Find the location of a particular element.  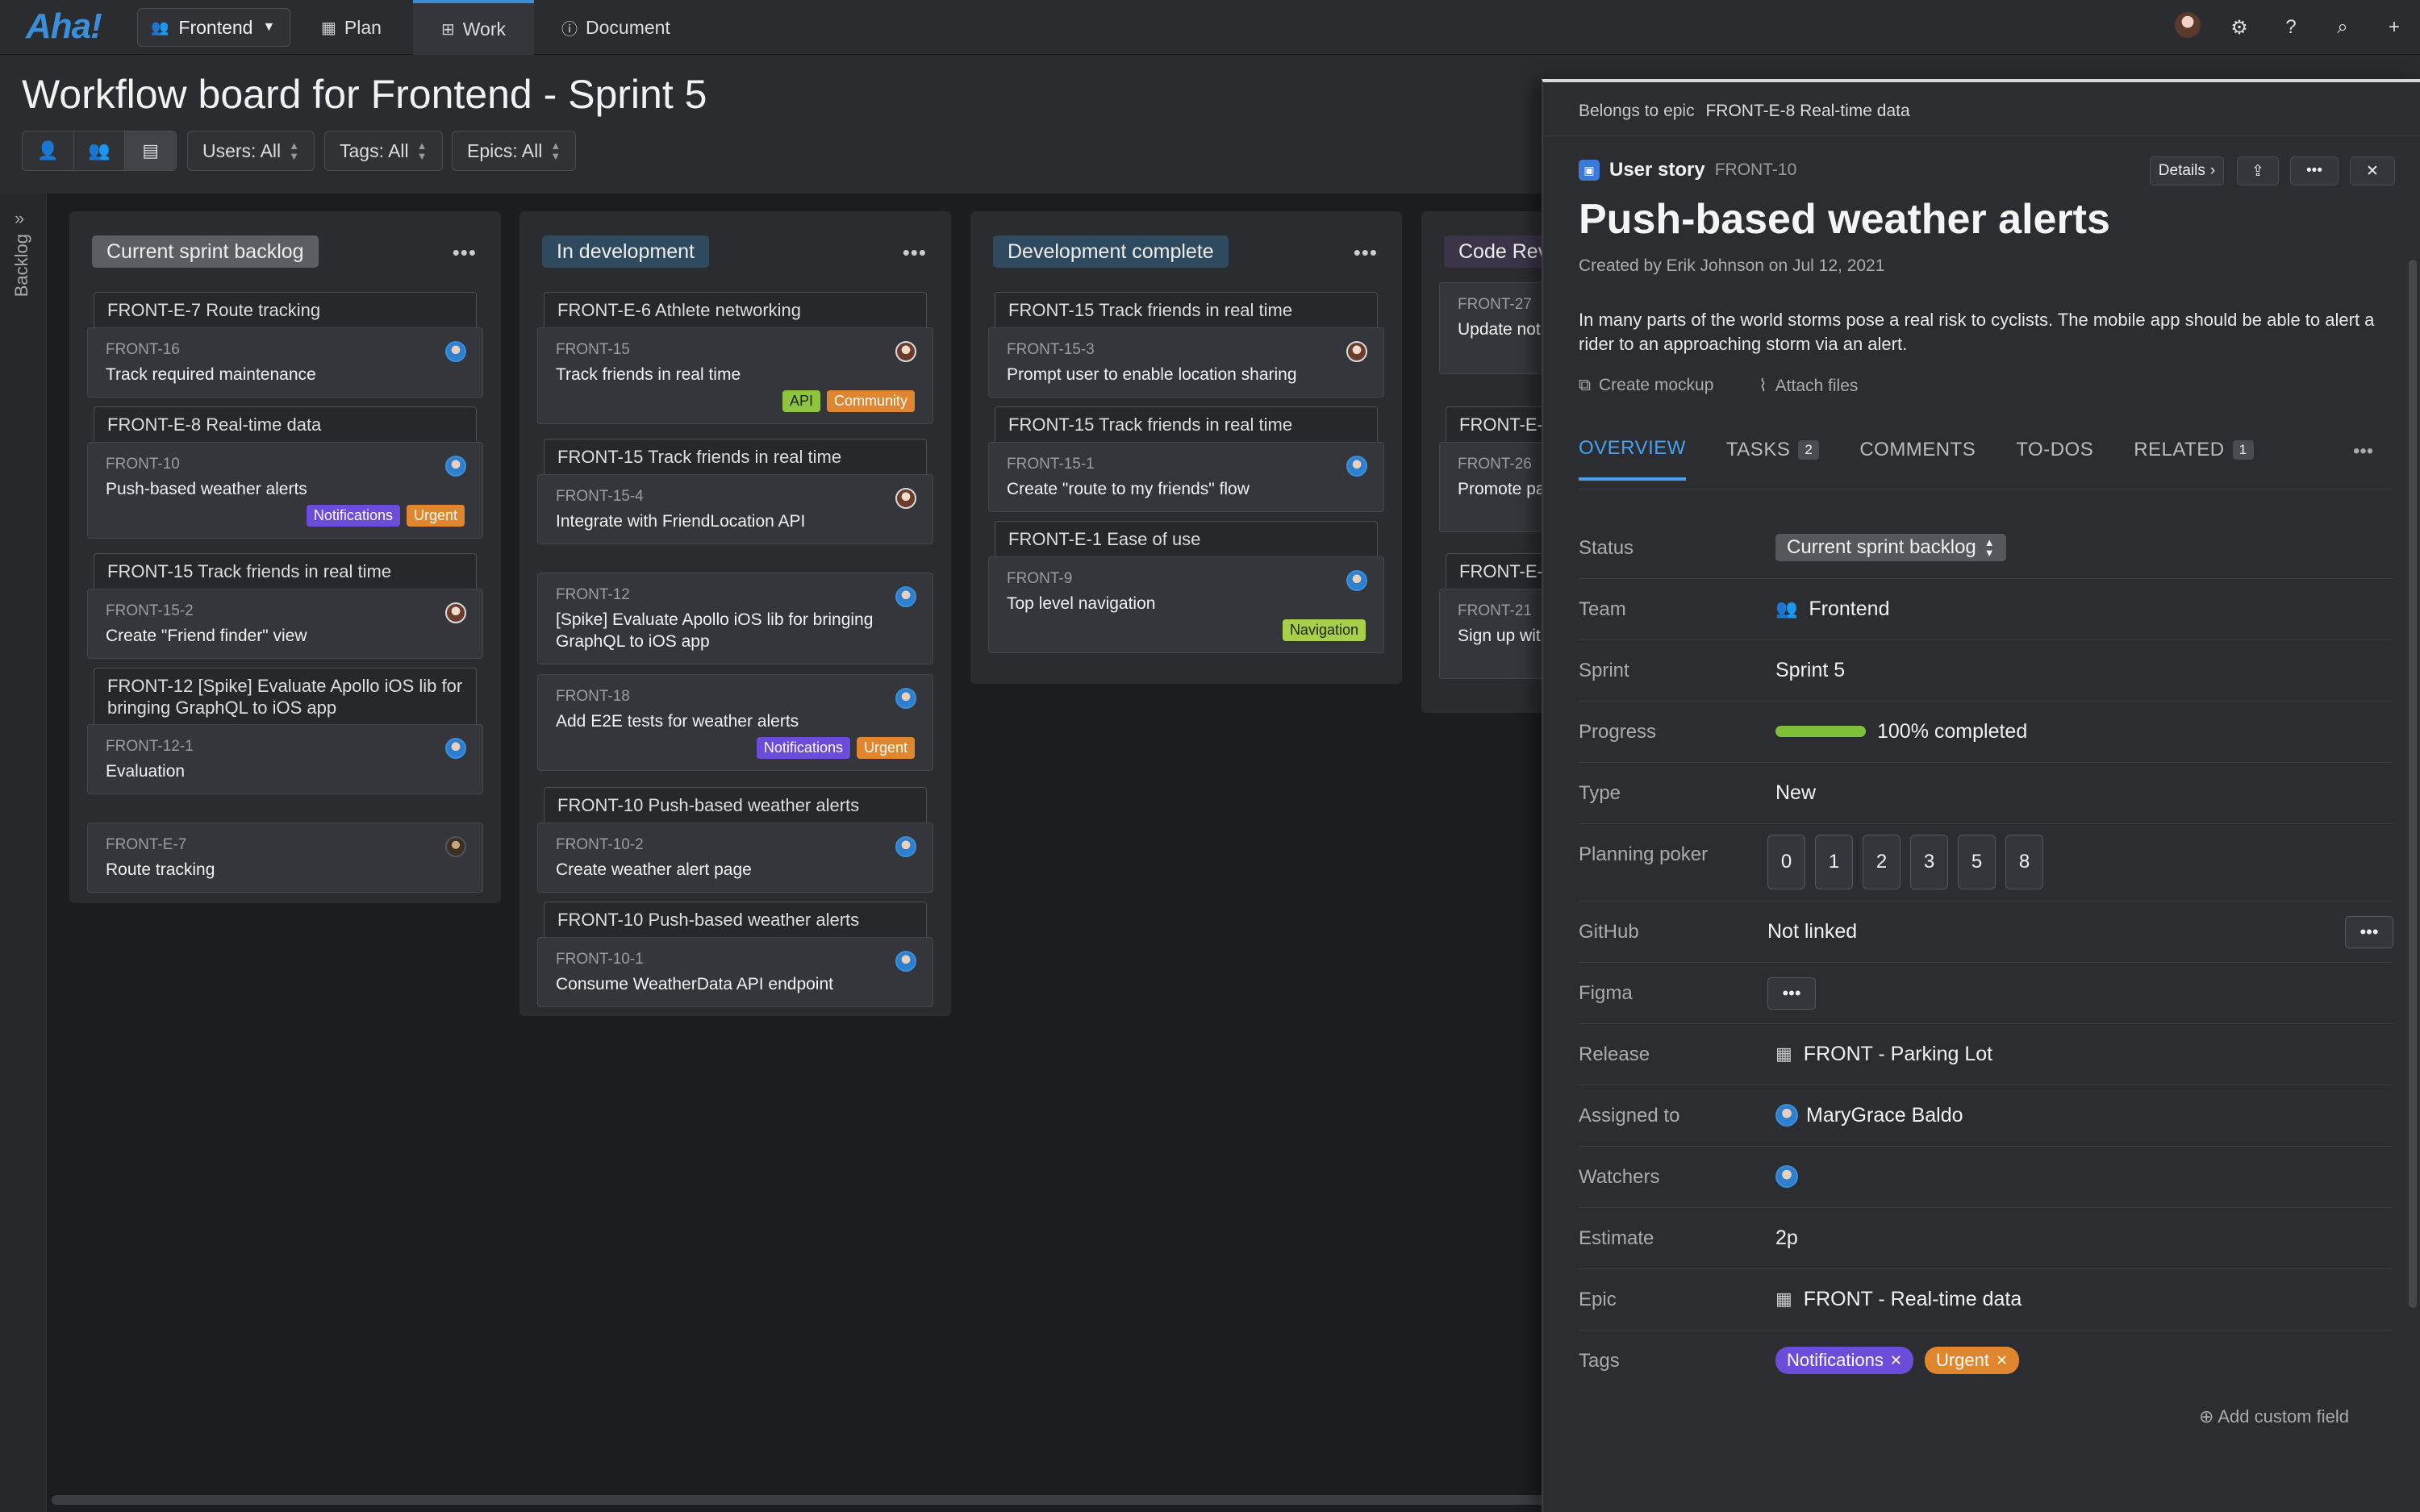

tag-notifications: Notifications ✕ is located at coordinates (1844, 1360).